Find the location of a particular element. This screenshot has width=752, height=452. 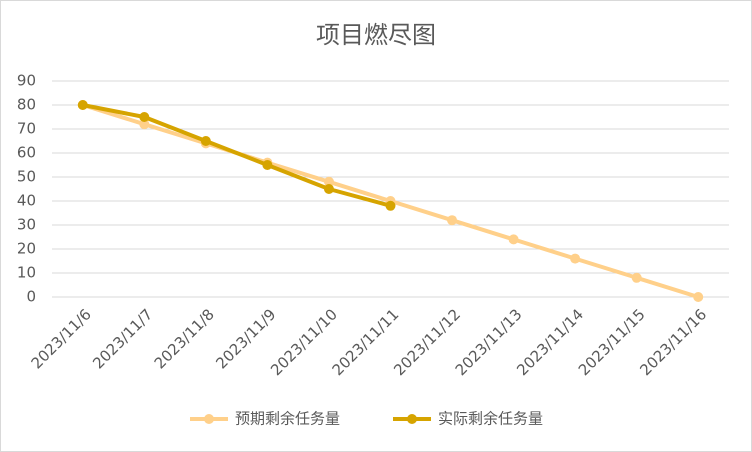

y-tick-label: 90 is located at coordinates (26, 81).